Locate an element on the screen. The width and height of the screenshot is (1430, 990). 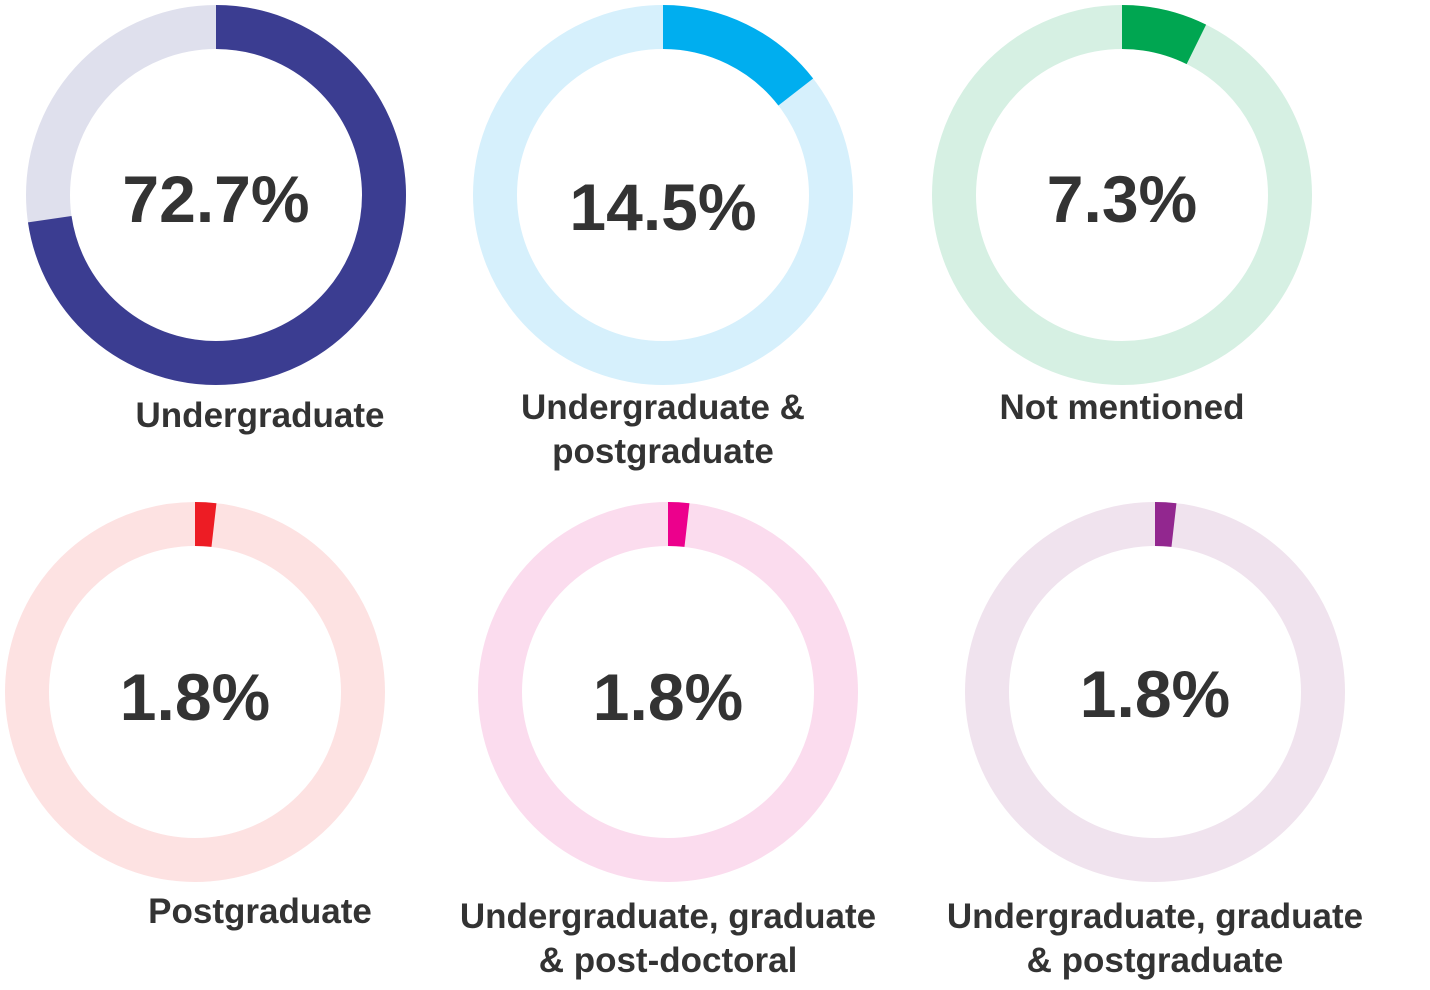
donut-chart-4: 1.8% is located at coordinates (195, 692).